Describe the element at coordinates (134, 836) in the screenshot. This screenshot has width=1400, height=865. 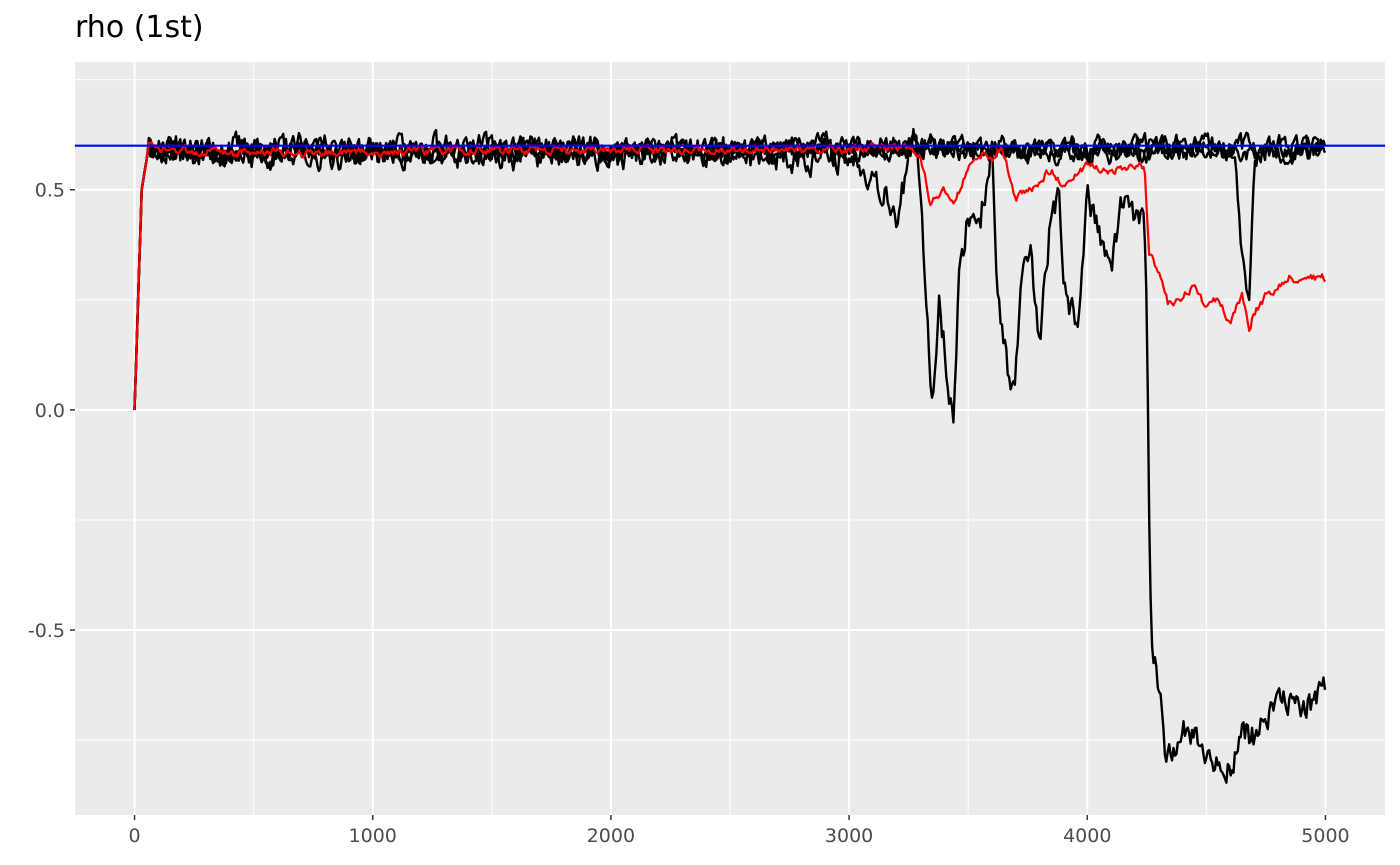
I see `x-tick-label: 0` at that location.